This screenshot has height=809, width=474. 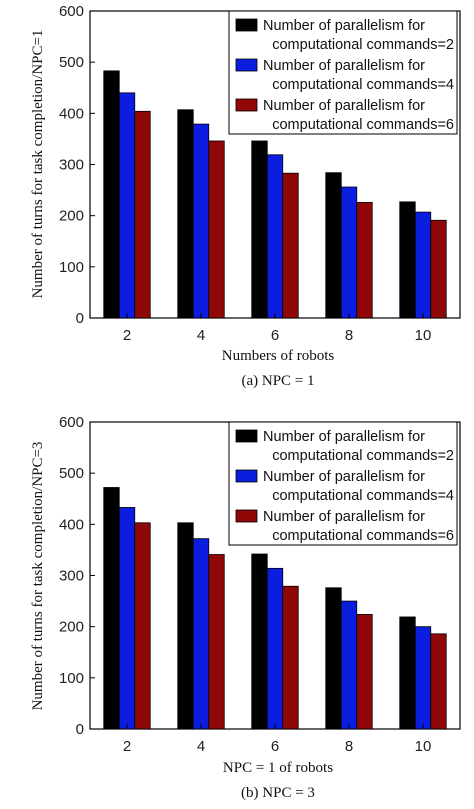 I want to click on caption: (a) NPC = 1, so click(x=277, y=381).